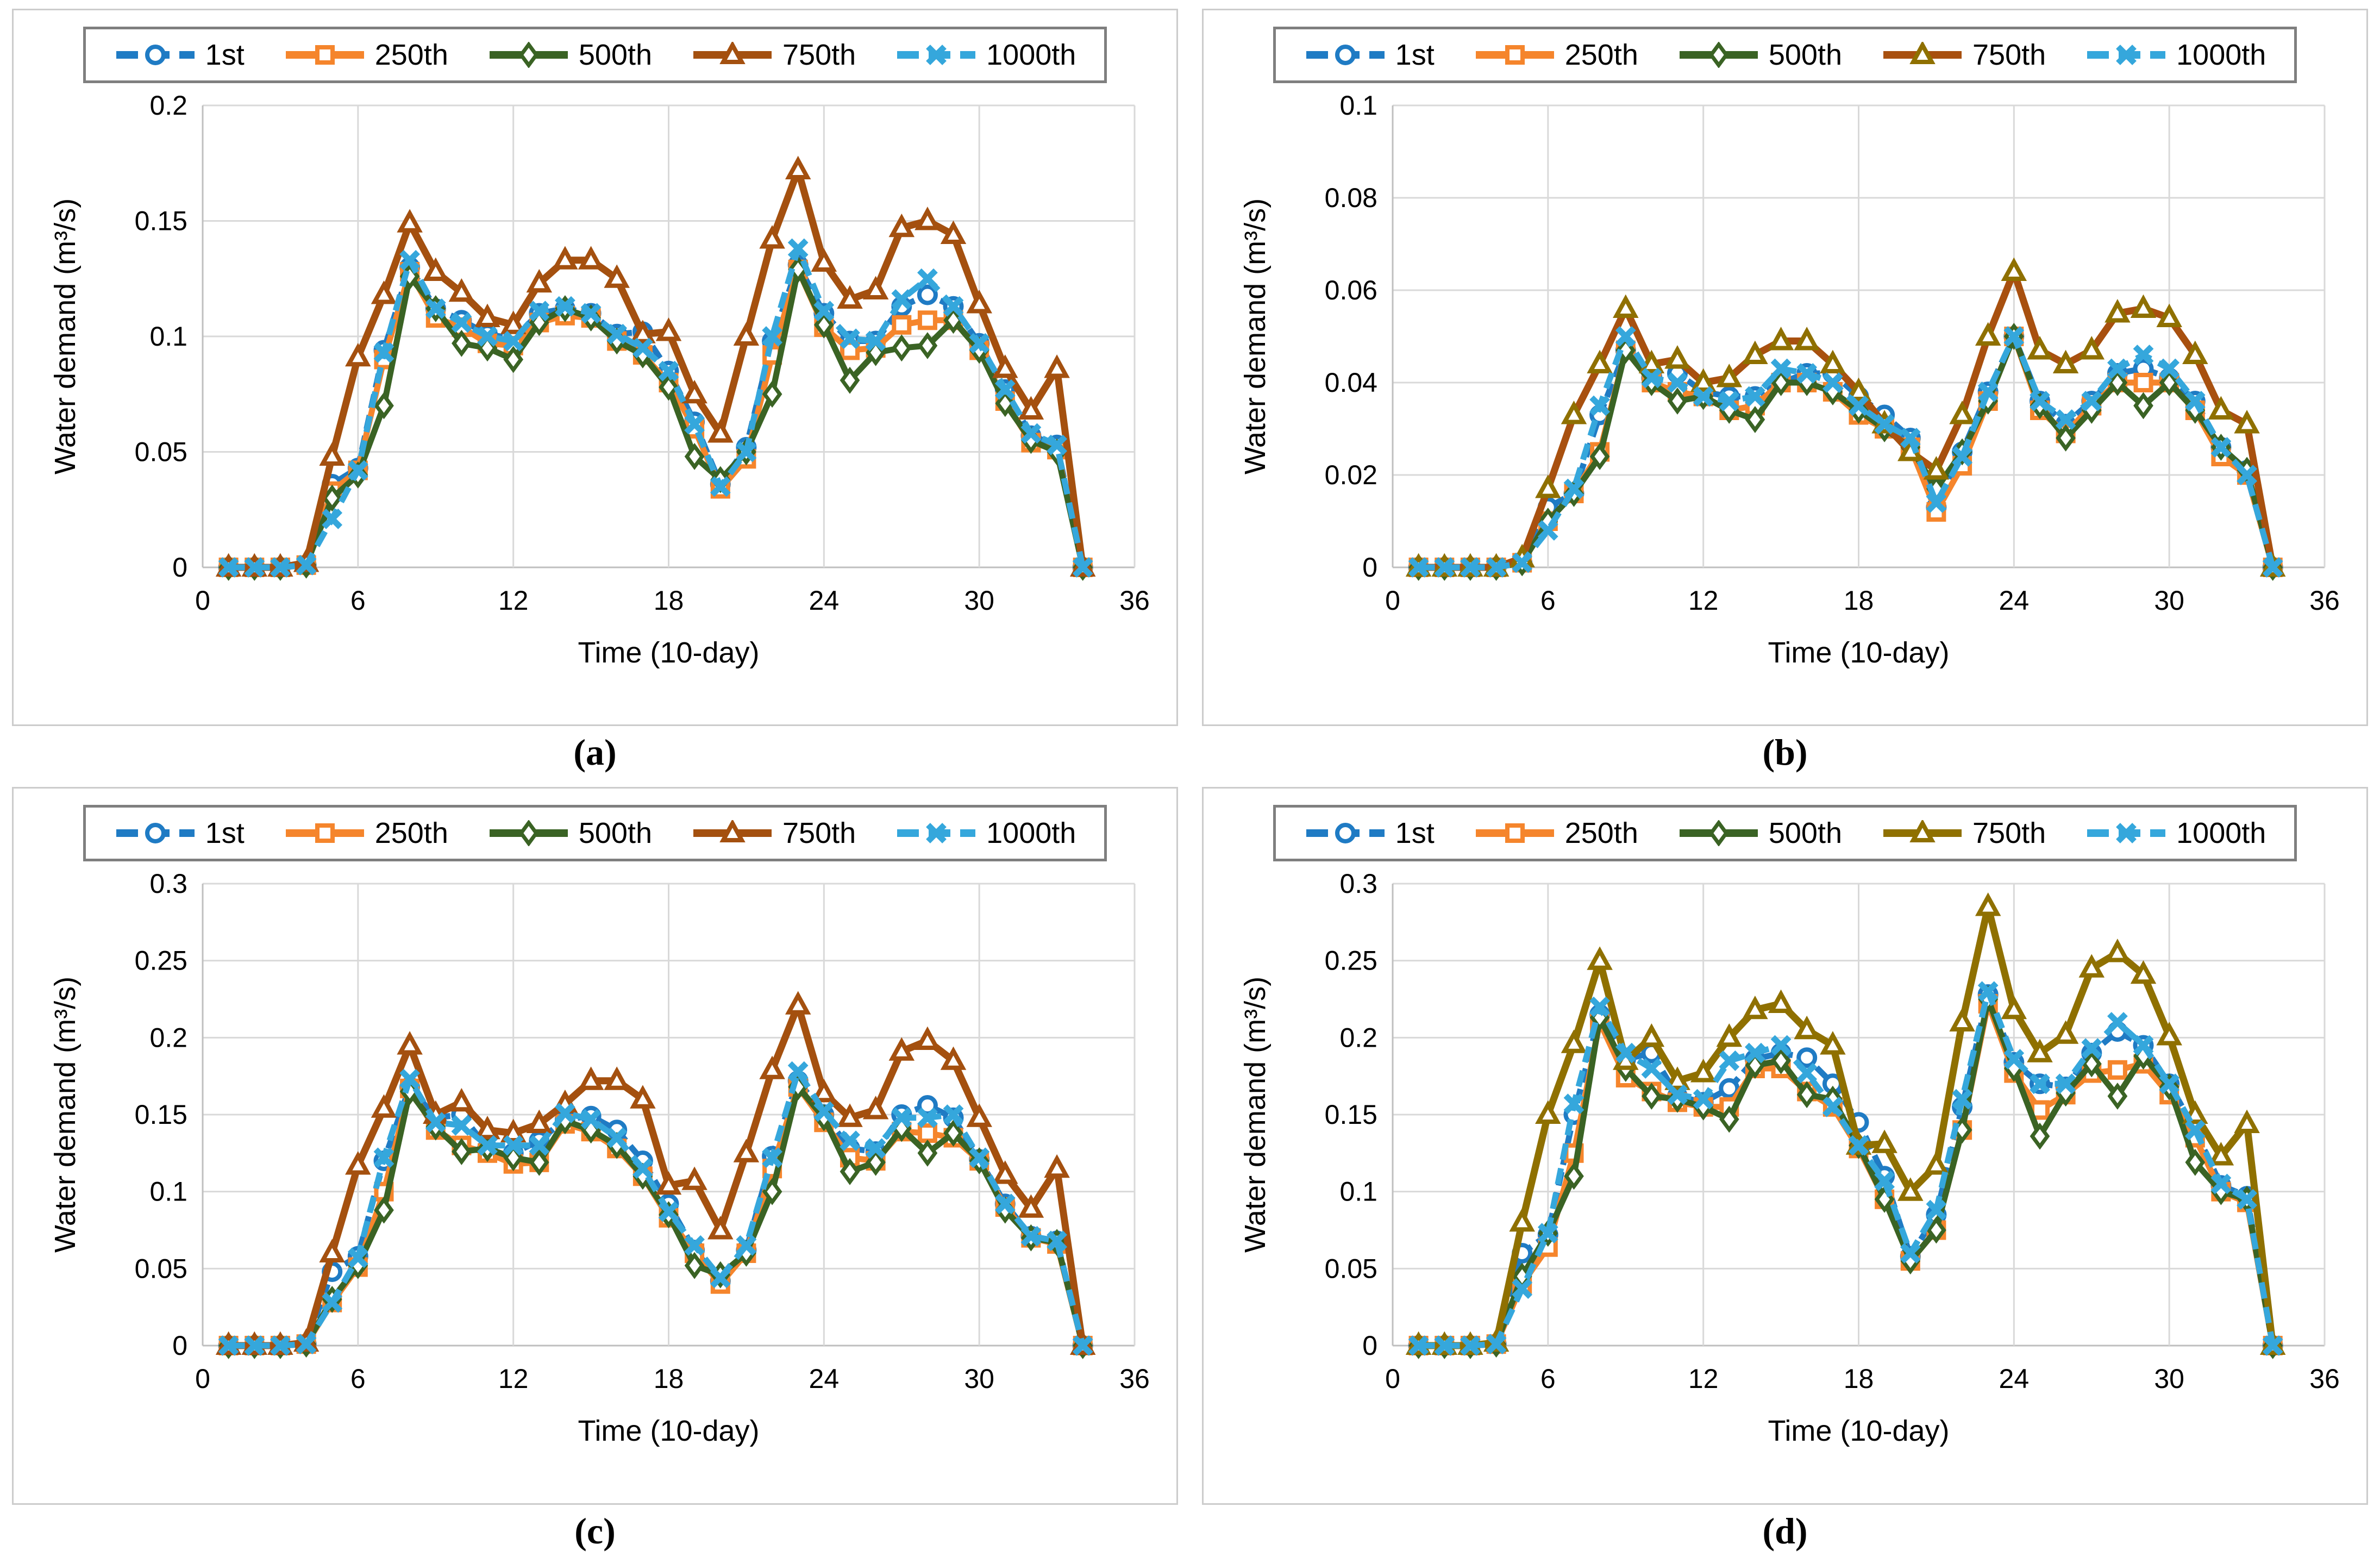  What do you see at coordinates (2169, 601) in the screenshot?
I see `x-tick-label: 30` at bounding box center [2169, 601].